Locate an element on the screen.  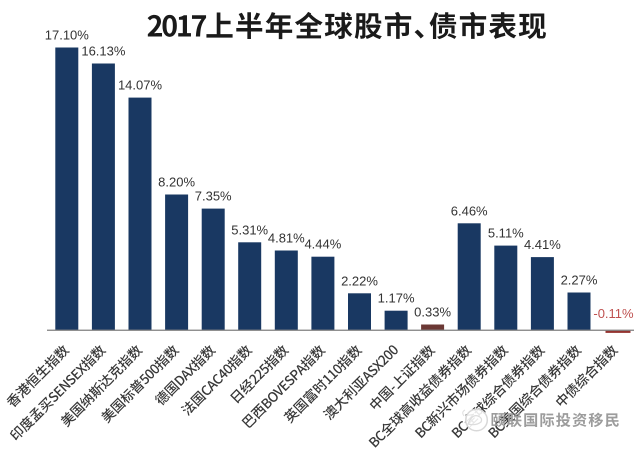
svg-text: 8.20% is located at coordinates (176, 182).